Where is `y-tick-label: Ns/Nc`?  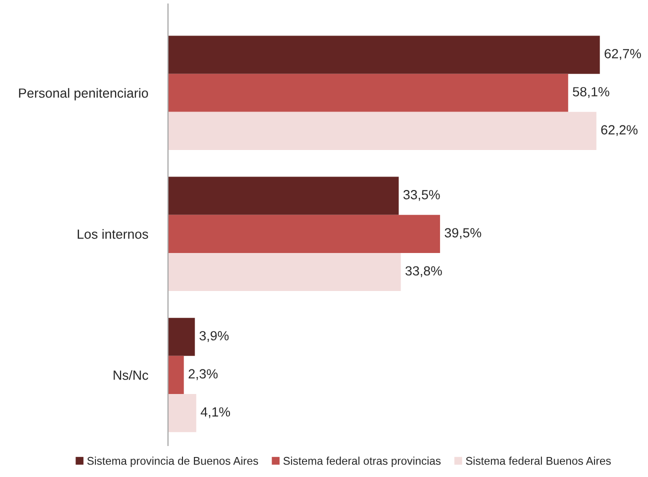 y-tick-label: Ns/Nc is located at coordinates (131, 375).